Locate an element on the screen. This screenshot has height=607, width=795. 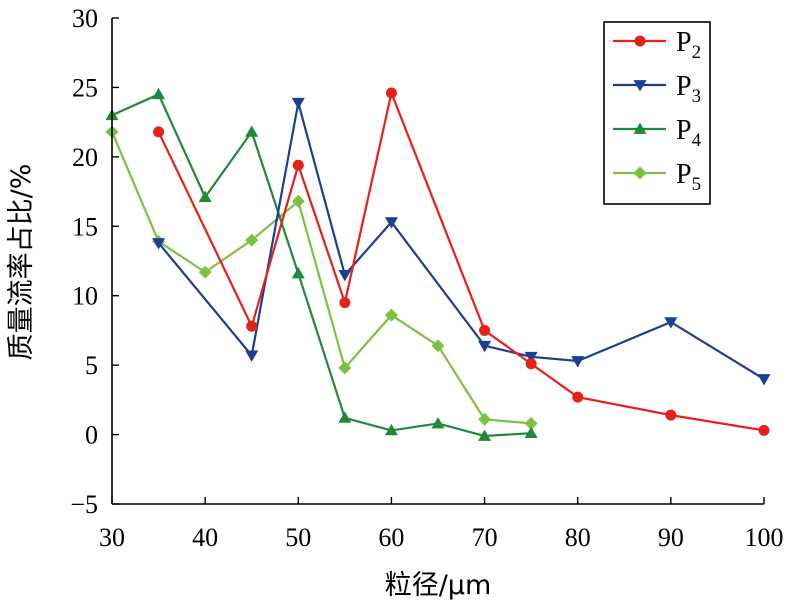
x-axis-title: 粒径/μm is located at coordinates (438, 585).